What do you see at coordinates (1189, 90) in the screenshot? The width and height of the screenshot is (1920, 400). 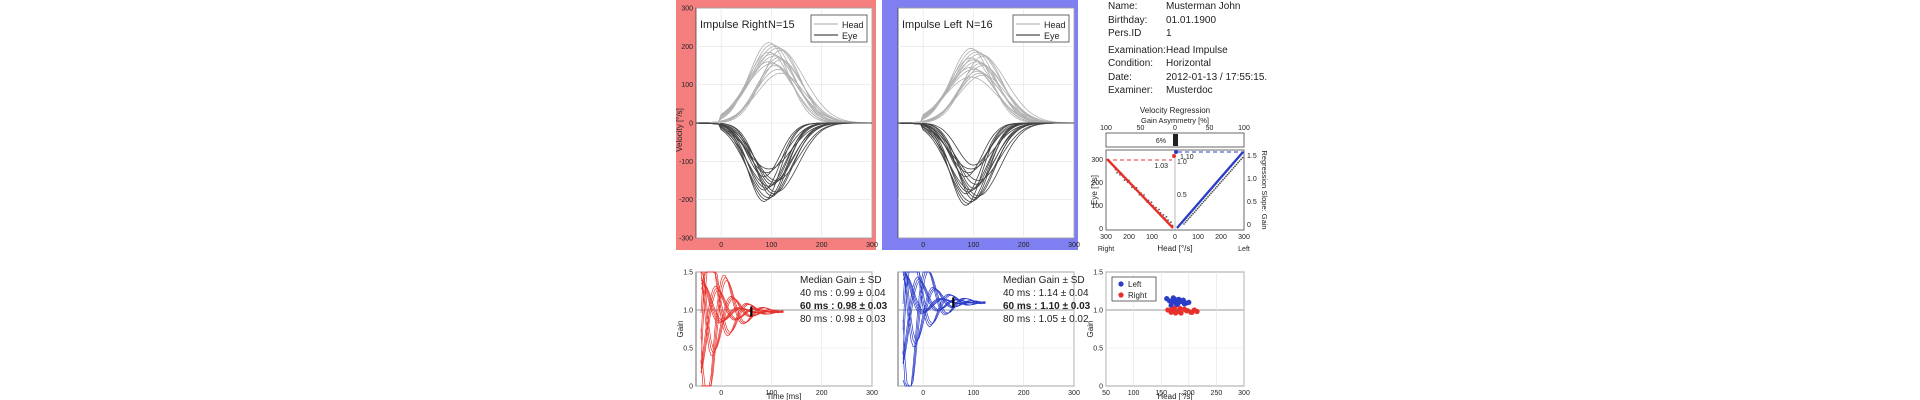 I see `patient-examiner: Musterdoc` at bounding box center [1189, 90].